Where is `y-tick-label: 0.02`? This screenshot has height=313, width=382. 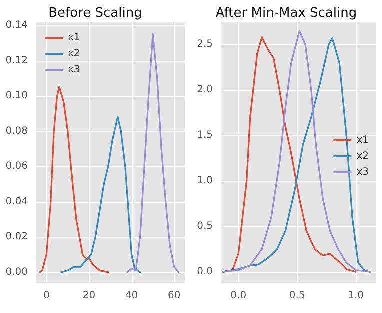
y-tick-label: 0.02 is located at coordinates (17, 237).